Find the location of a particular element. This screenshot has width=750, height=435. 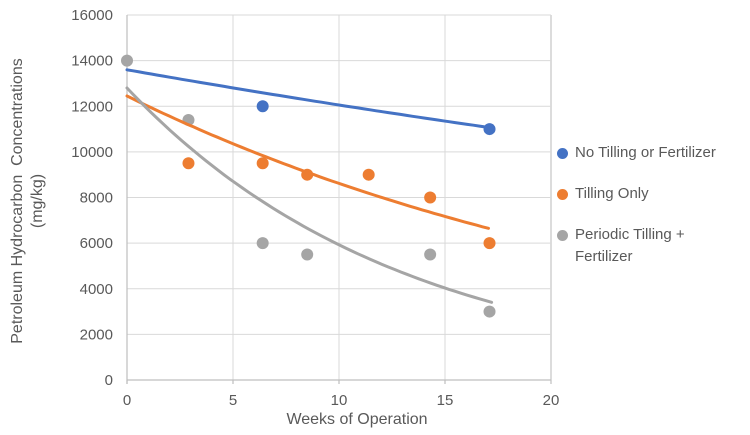

x-tick-label: 10 is located at coordinates (339, 400).